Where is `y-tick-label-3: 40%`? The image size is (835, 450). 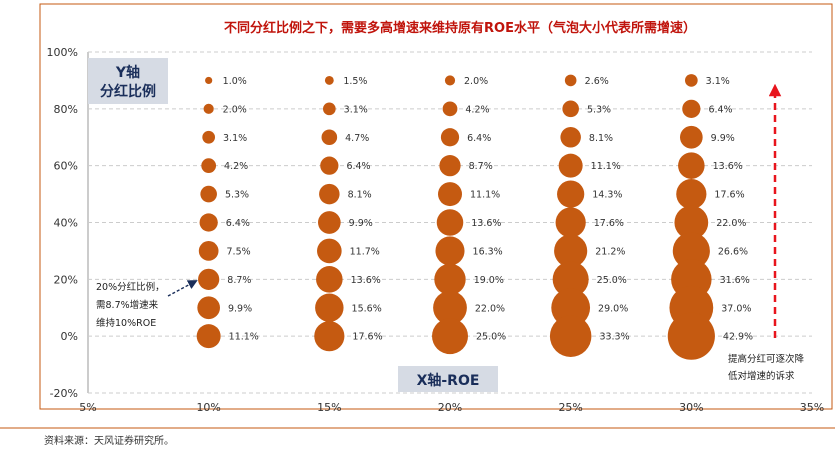
y-tick-label-3: 40% is located at coordinates (66, 223).